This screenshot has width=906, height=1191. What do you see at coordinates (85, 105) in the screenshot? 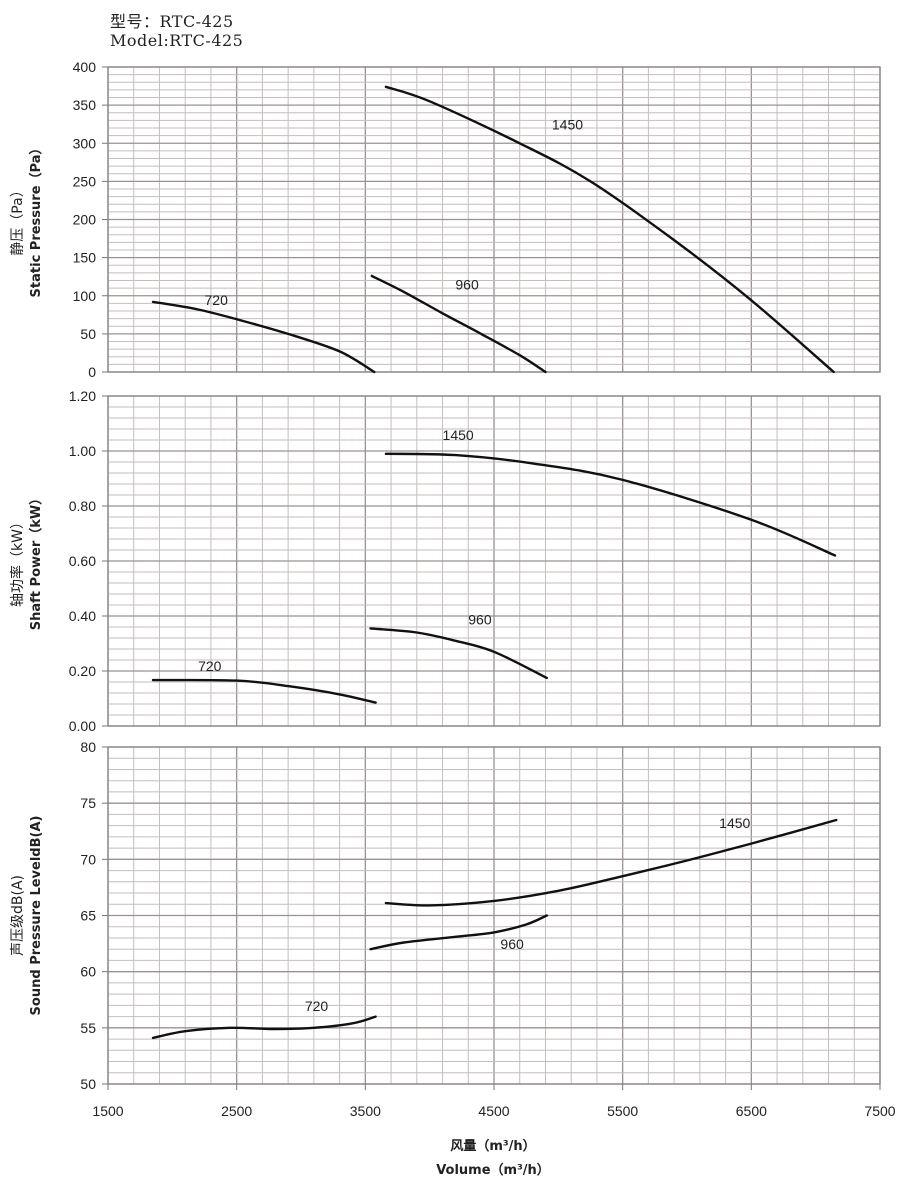
I see `y-tick-label: 350` at bounding box center [85, 105].